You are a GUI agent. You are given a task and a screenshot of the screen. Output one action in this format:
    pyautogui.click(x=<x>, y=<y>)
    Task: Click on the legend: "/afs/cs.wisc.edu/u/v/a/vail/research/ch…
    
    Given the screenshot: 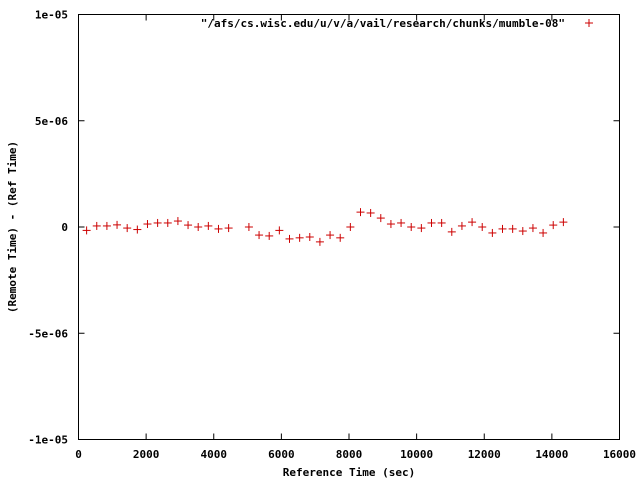 What is the action you would take?
    pyautogui.click(x=397, y=23)
    